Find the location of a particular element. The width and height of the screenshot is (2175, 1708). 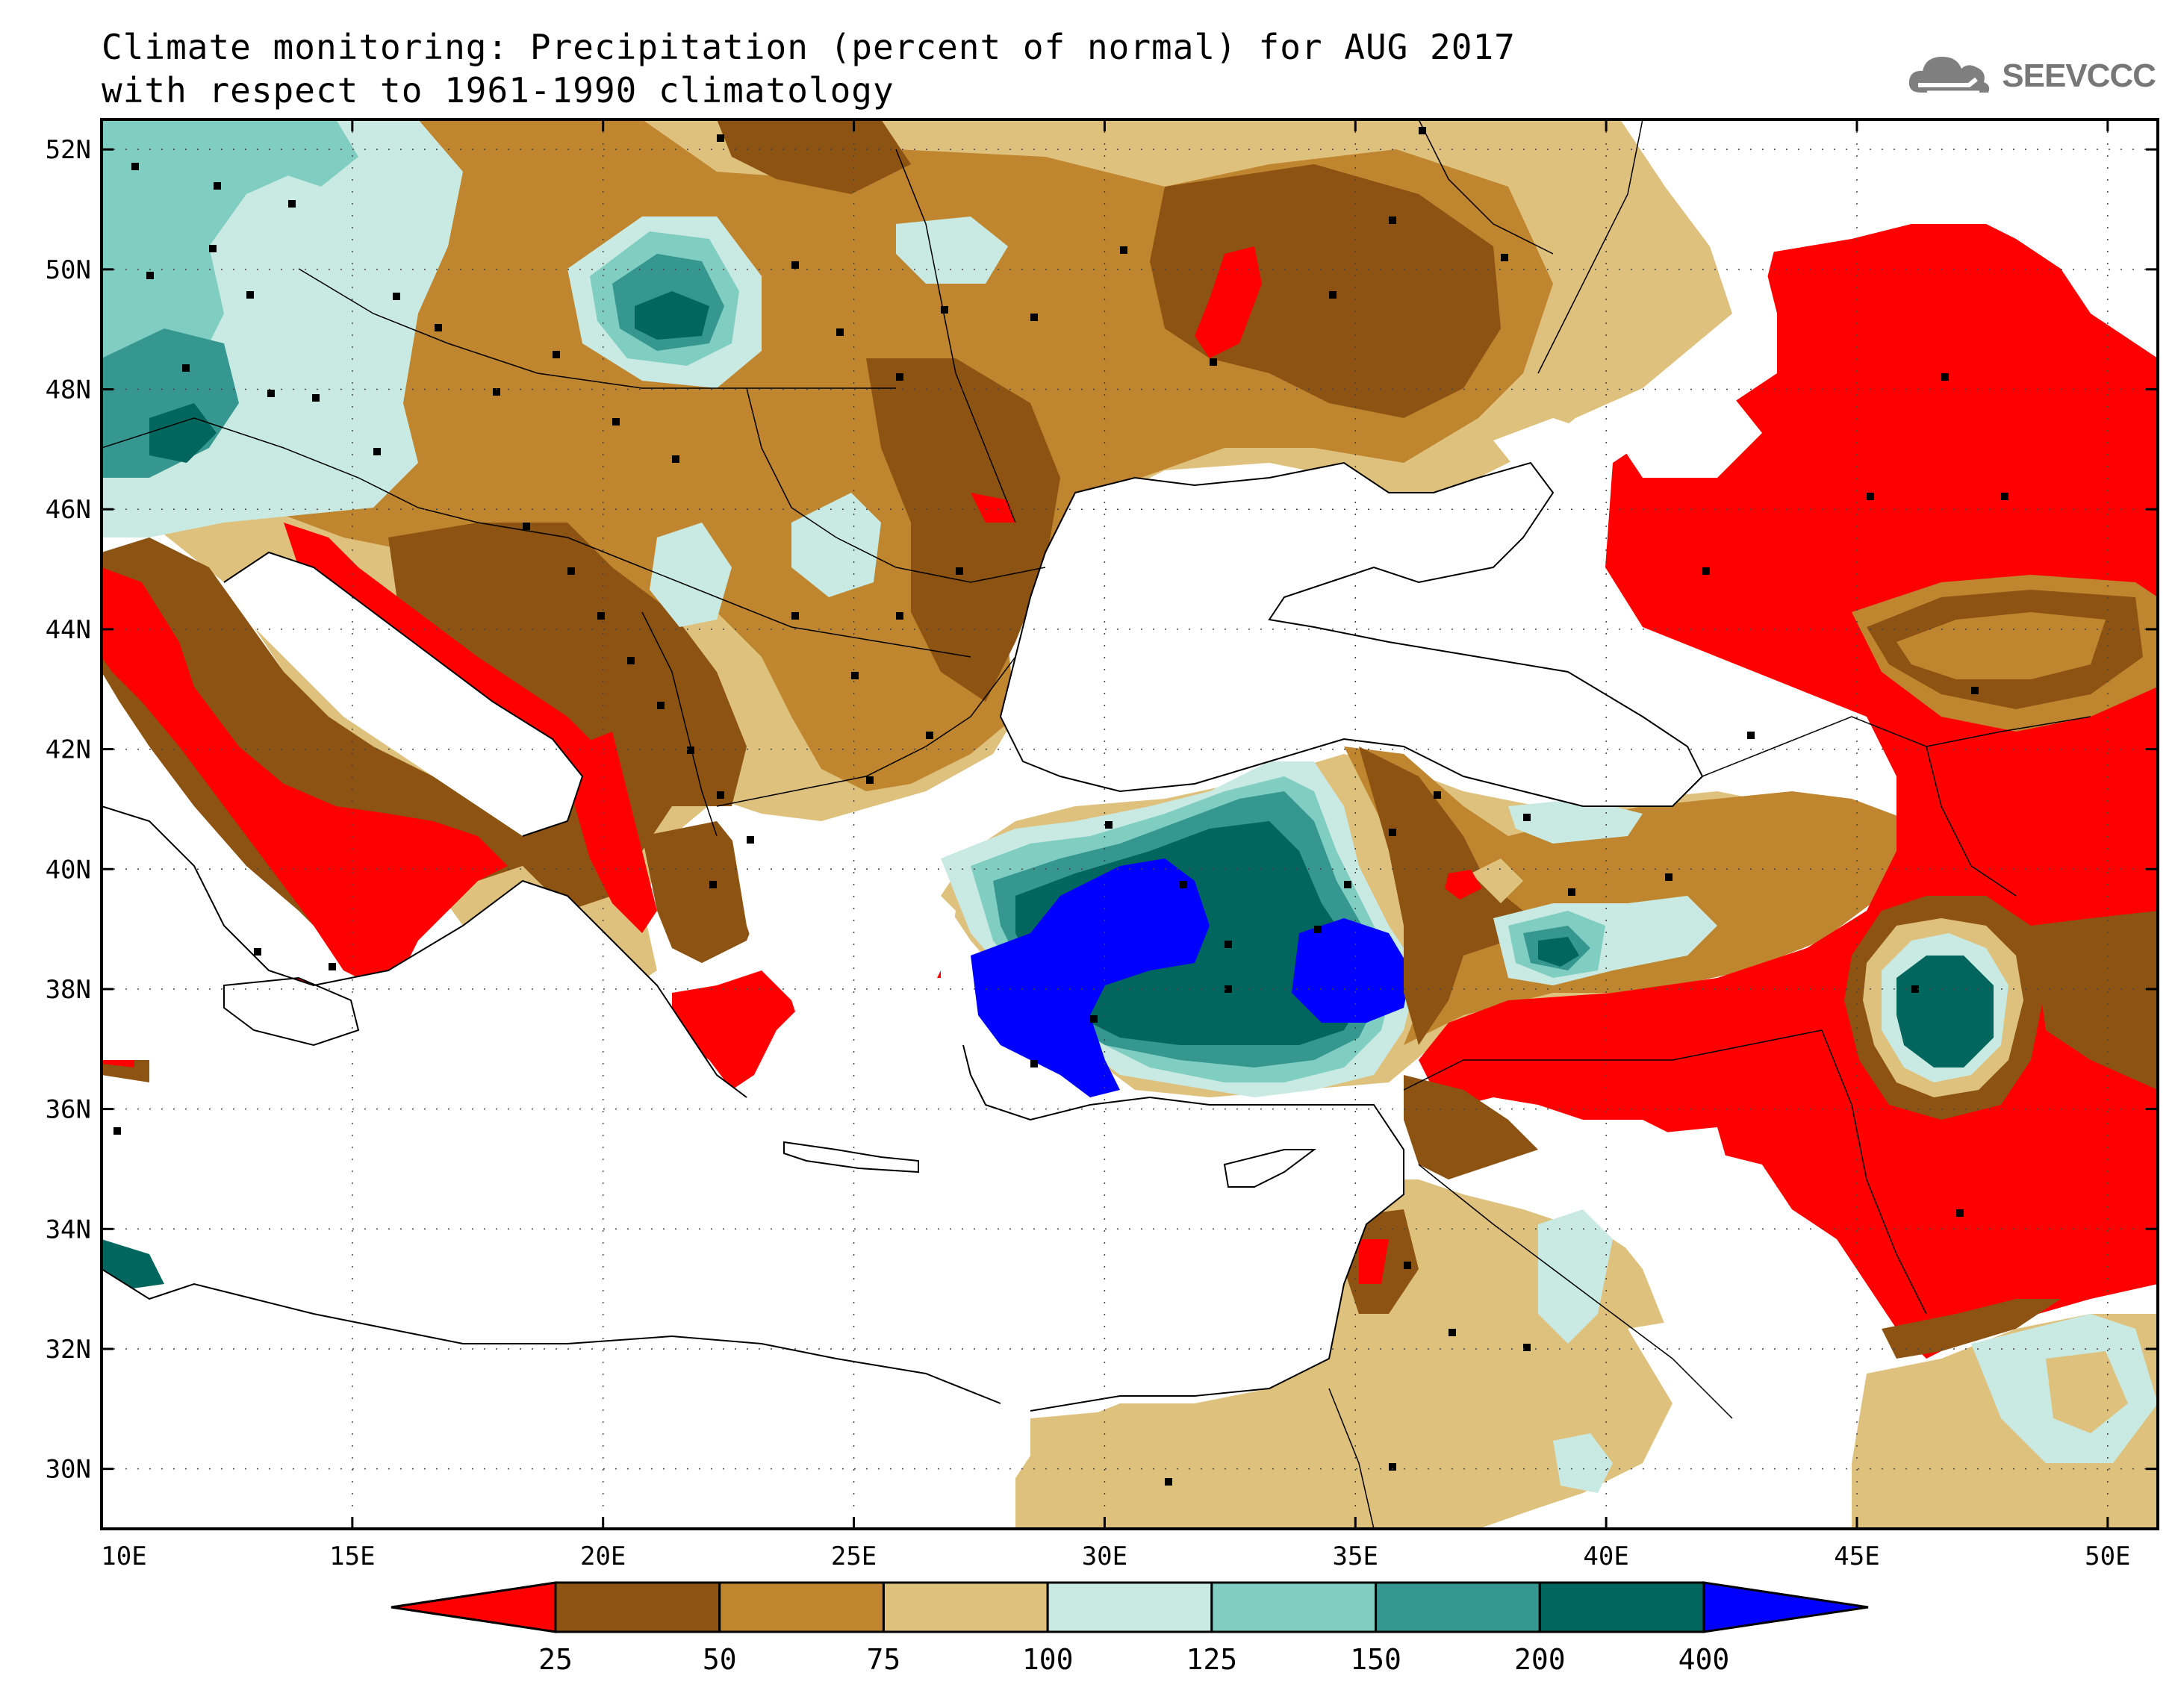

croatia-red is located at coordinates (440, 649).